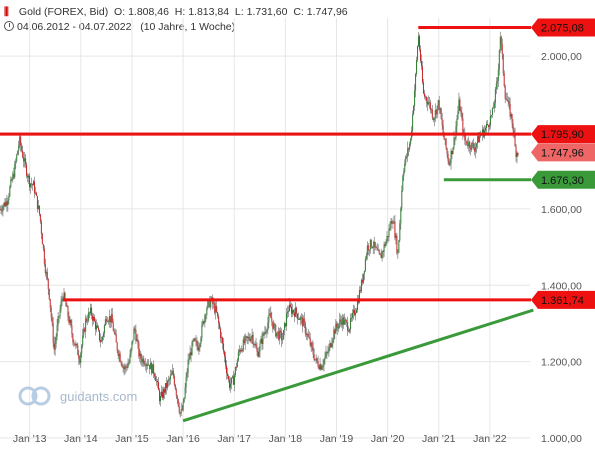  I want to click on open-label: O:, so click(120, 12).